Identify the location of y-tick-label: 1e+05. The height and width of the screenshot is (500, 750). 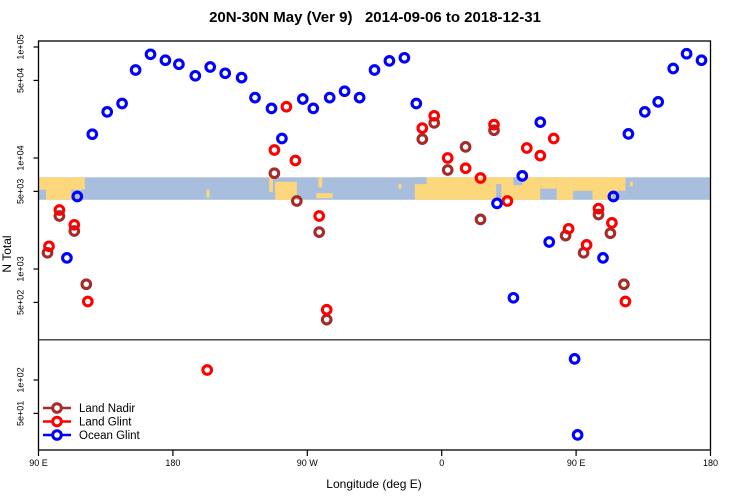
(20, 46).